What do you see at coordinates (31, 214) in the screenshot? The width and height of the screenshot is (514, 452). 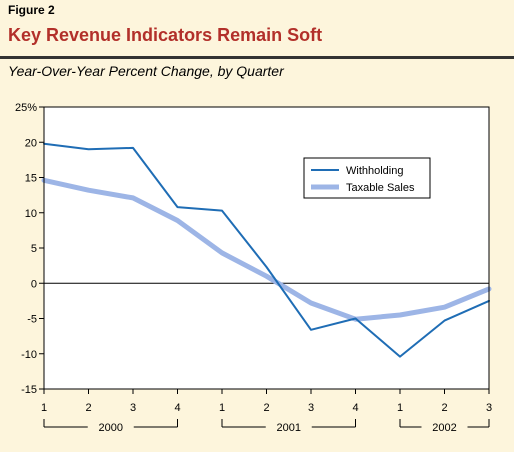 I see `y-tick-label: 10` at bounding box center [31, 214].